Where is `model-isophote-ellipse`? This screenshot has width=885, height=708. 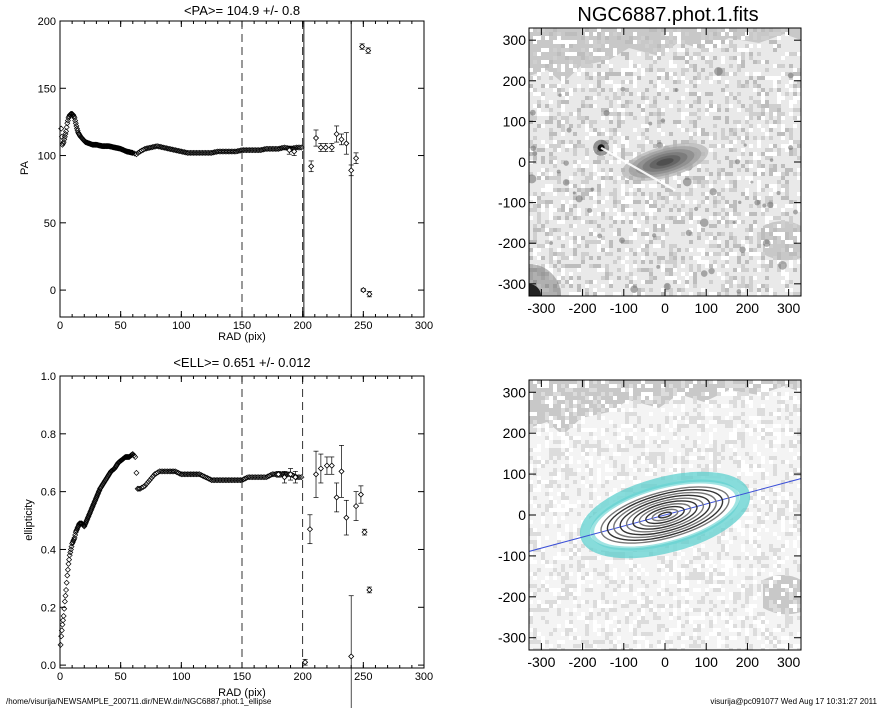 model-isophote-ellipse is located at coordinates (665, 515).